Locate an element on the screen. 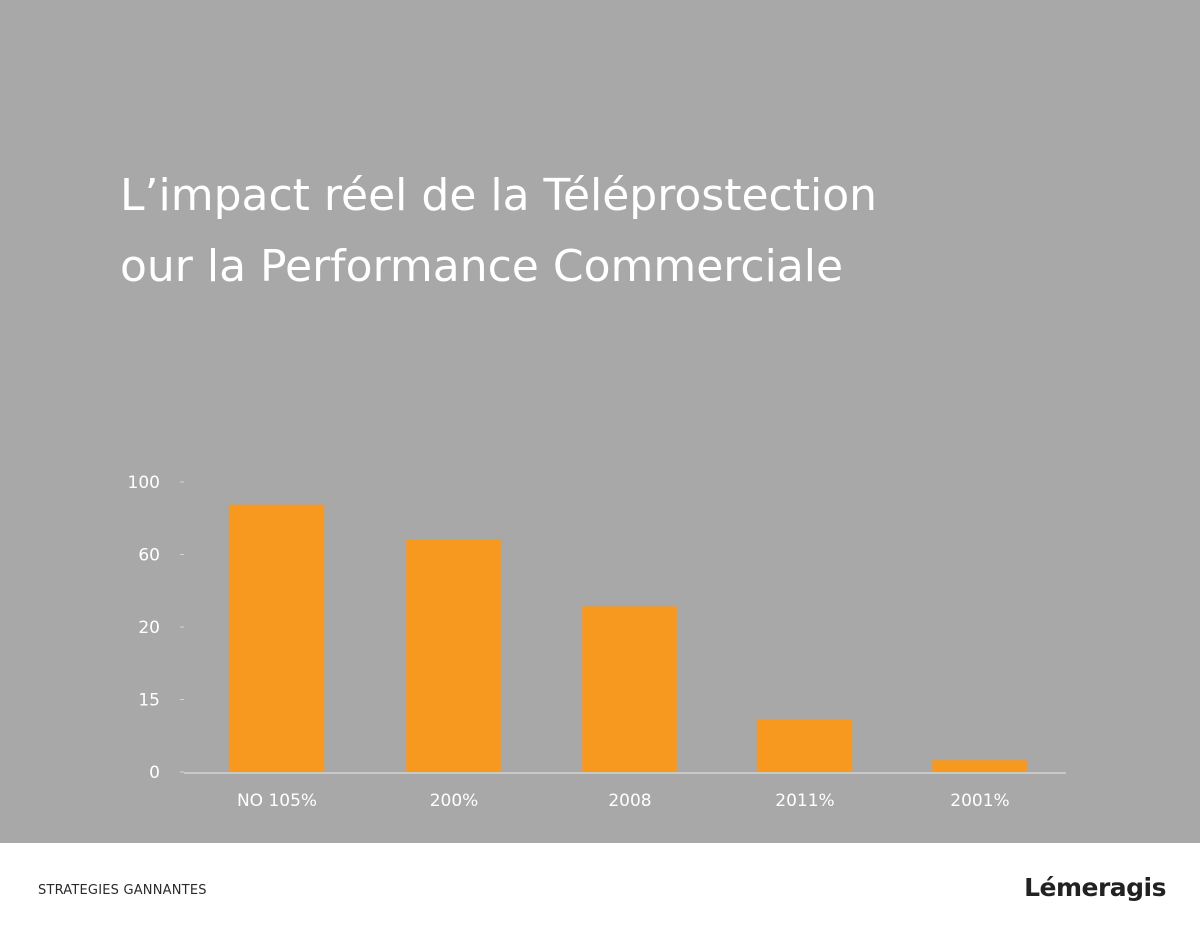 This screenshot has width=1200, height=933. x-tick-label: 2011% is located at coordinates (804, 801).